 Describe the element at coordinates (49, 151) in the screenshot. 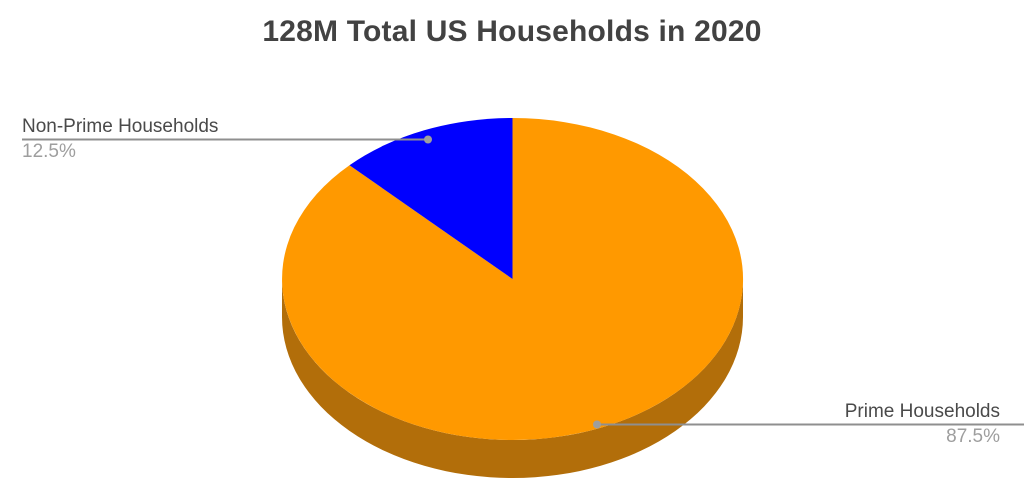

I see `nonprime-label-pct: 12.5%` at that location.